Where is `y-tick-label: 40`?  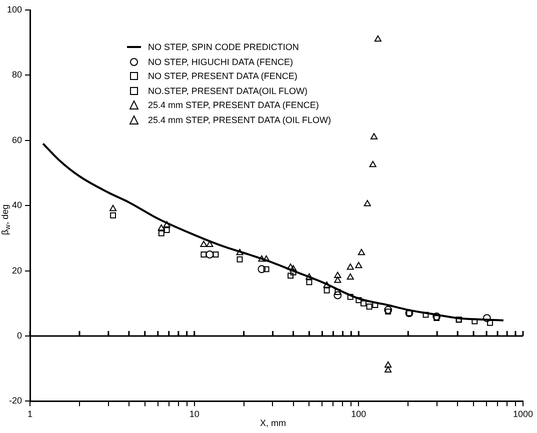
y-tick-label: 40 is located at coordinates (17, 205).